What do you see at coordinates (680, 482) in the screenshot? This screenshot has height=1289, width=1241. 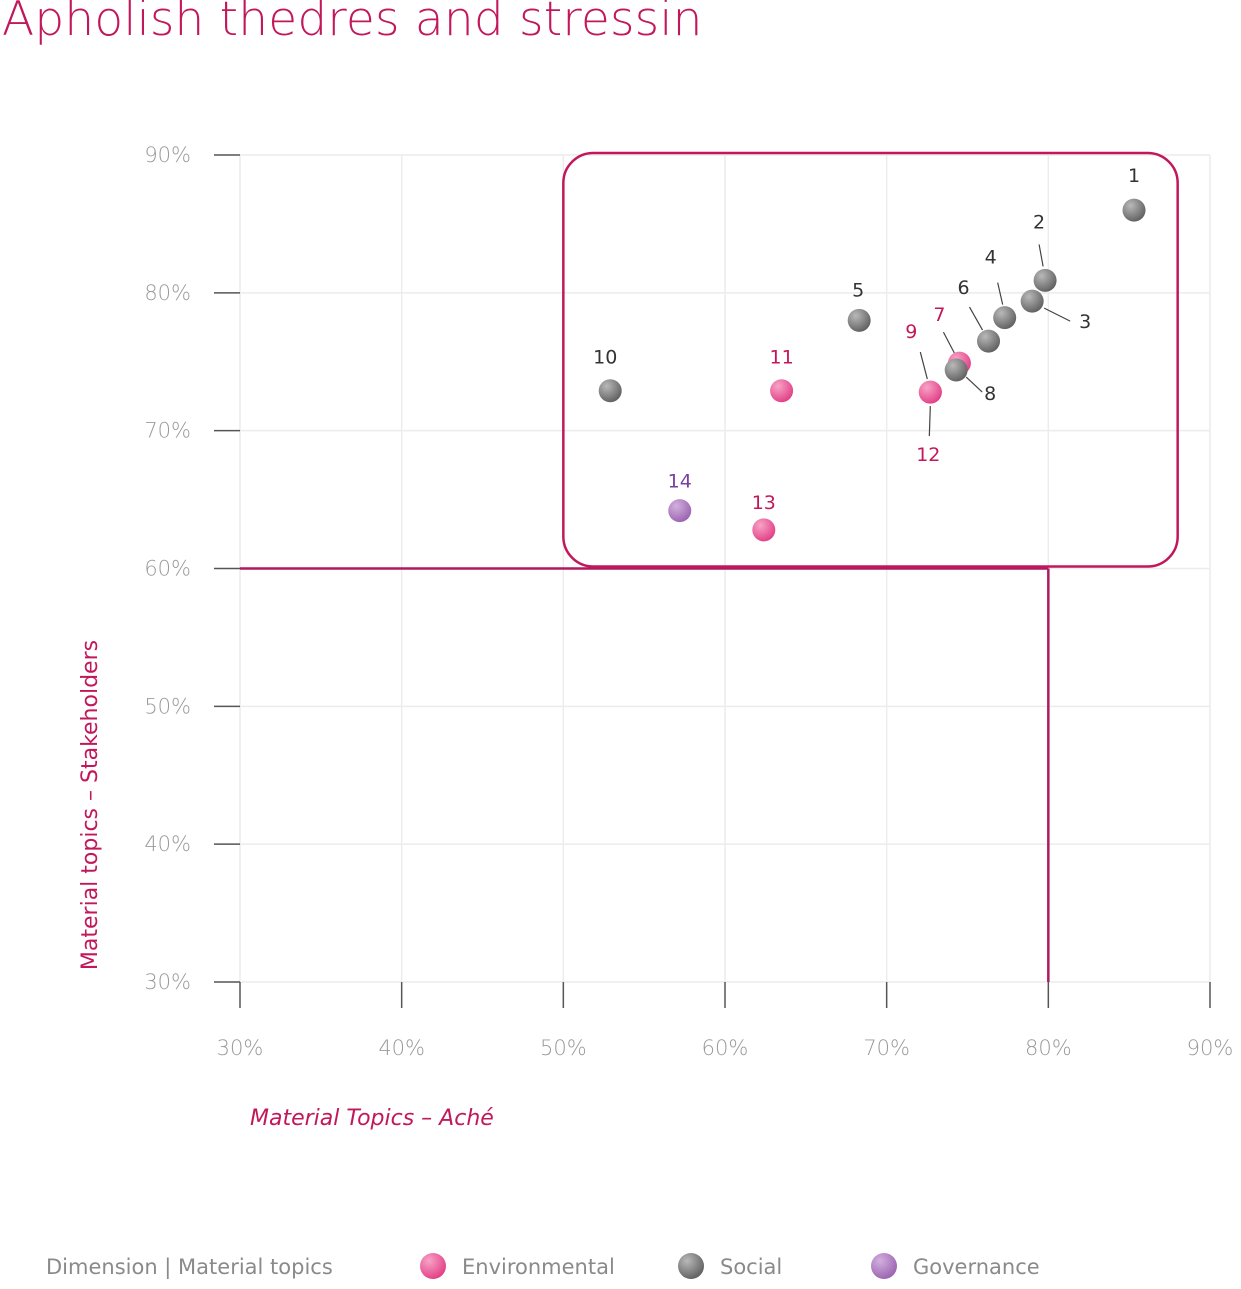 I see `point-label-14: 14` at bounding box center [680, 482].